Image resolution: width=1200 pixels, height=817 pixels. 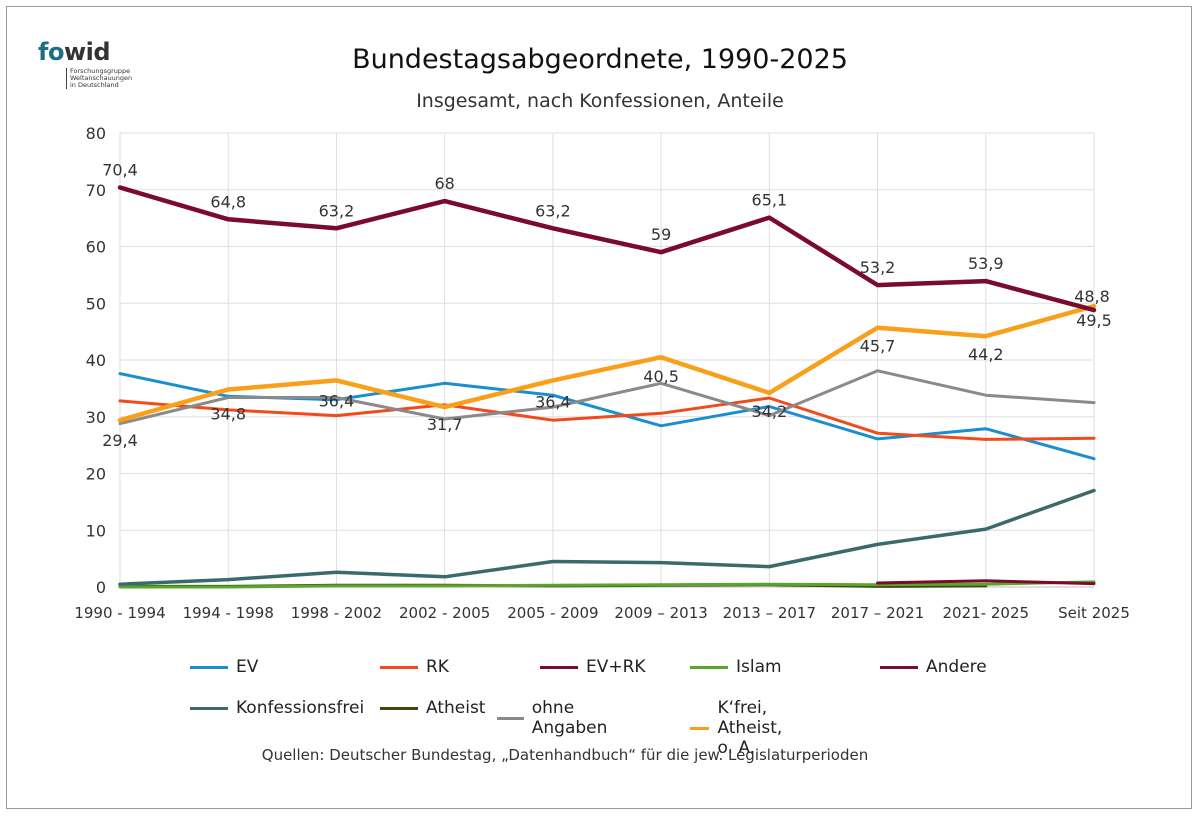 What do you see at coordinates (552, 613) in the screenshot?
I see `x-tick-label: 2005 - 2009` at bounding box center [552, 613].